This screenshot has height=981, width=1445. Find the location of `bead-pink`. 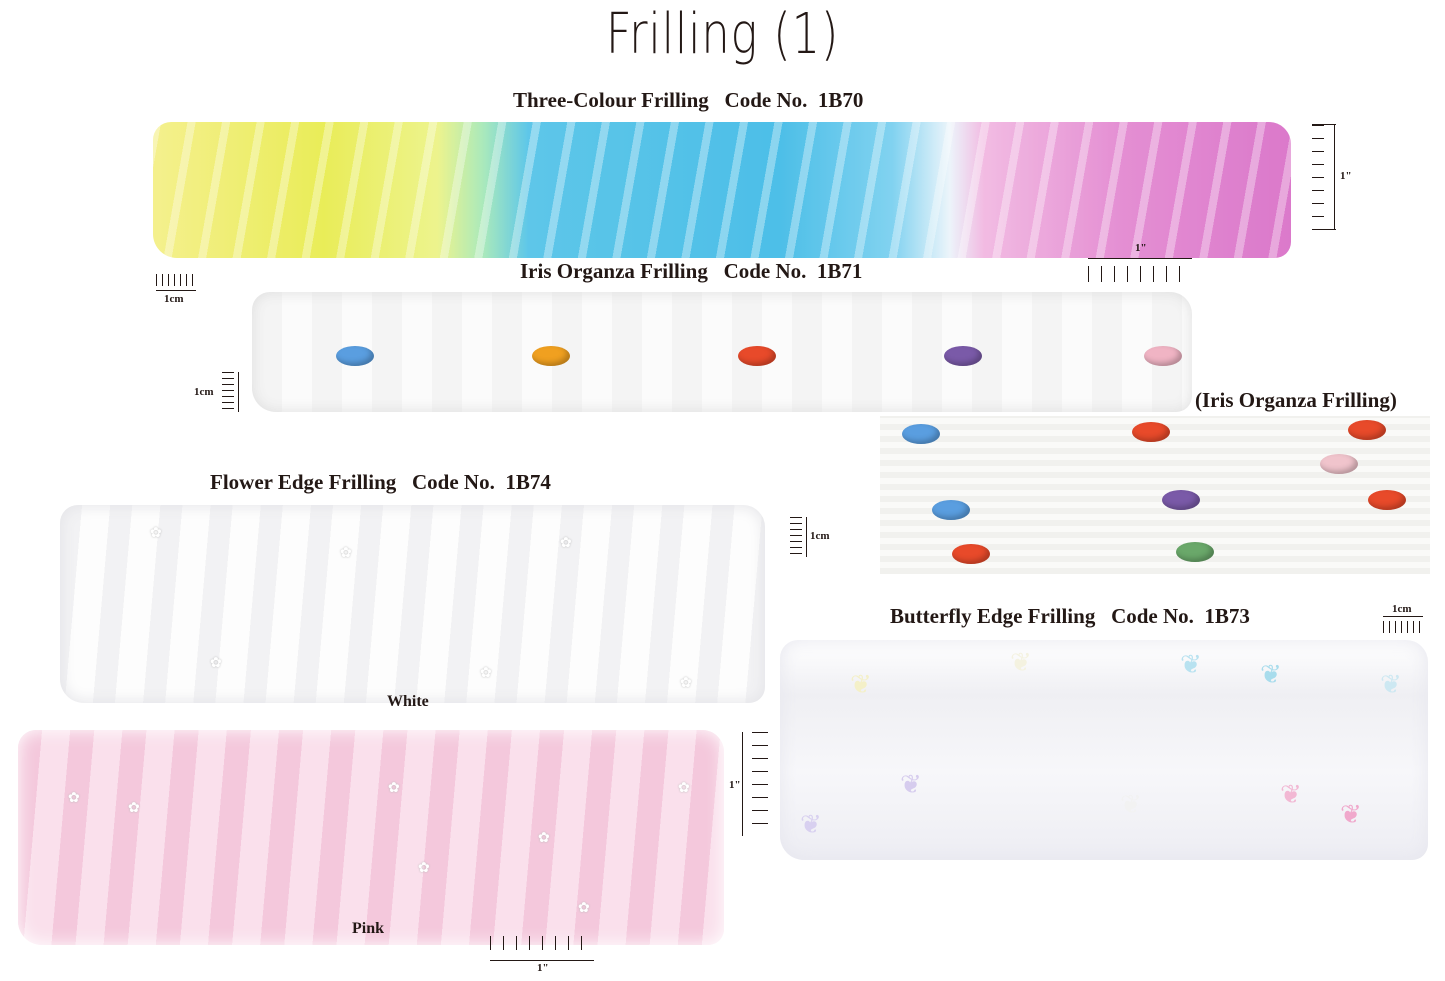

bead-pink is located at coordinates (1163, 356).